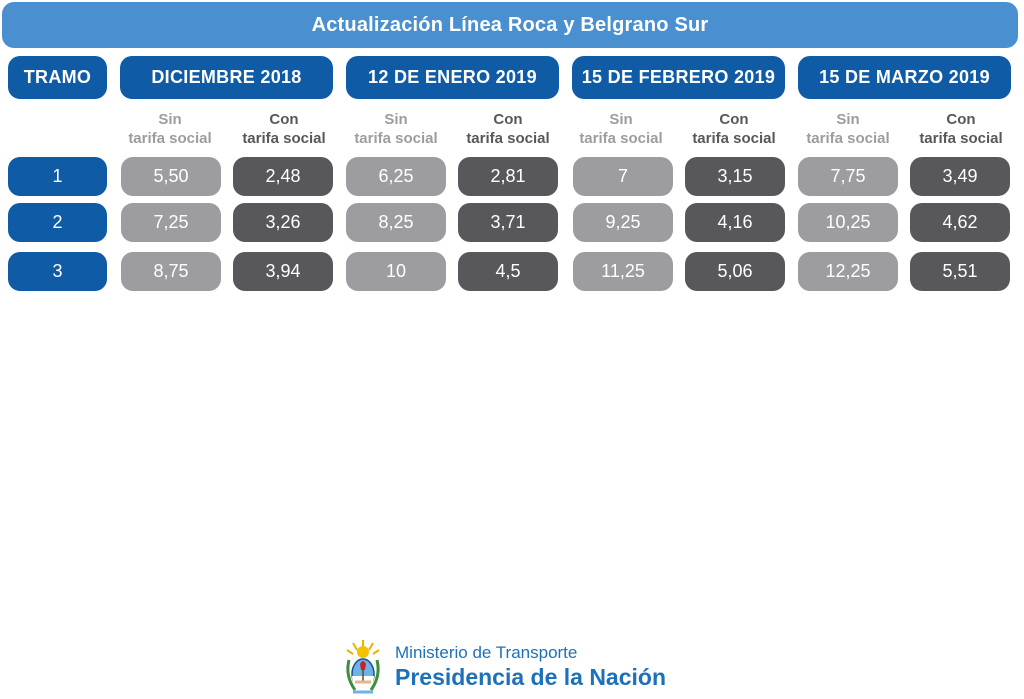  I want to click on fare-sin-cell: 10,25, so click(848, 222).